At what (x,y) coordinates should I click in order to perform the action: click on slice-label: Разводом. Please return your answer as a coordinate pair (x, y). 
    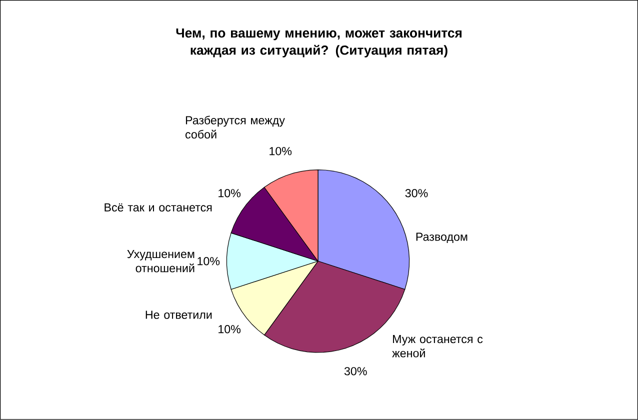
    Looking at the image, I should click on (442, 238).